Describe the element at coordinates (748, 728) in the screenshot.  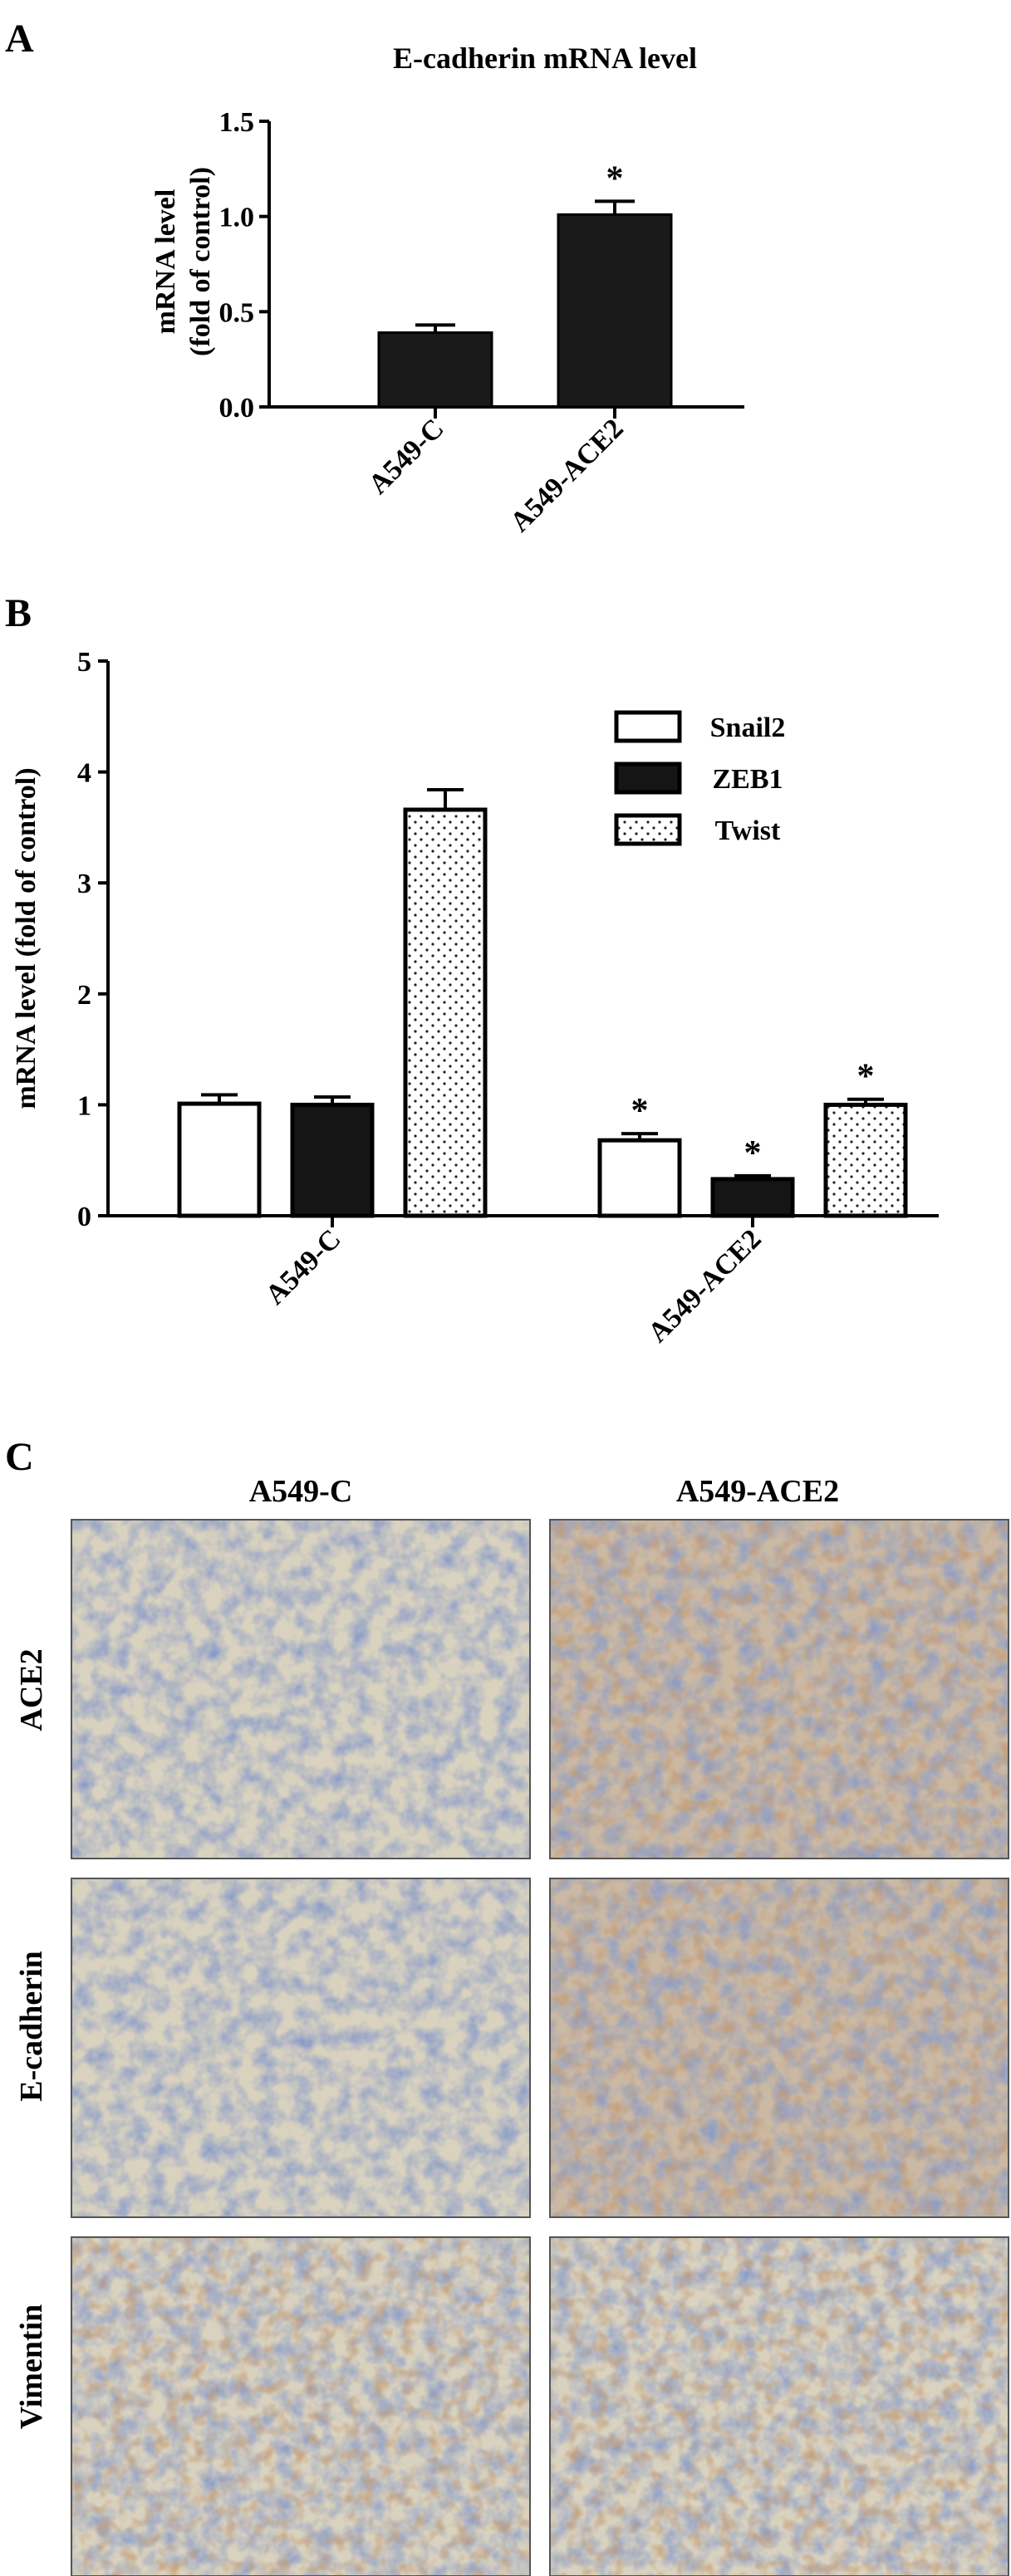
I see `legend-label-snail2: Snail2` at that location.